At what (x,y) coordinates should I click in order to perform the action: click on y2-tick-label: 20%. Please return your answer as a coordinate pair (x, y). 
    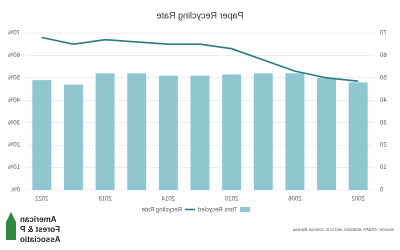
    Looking at the image, I should click on (13, 146).